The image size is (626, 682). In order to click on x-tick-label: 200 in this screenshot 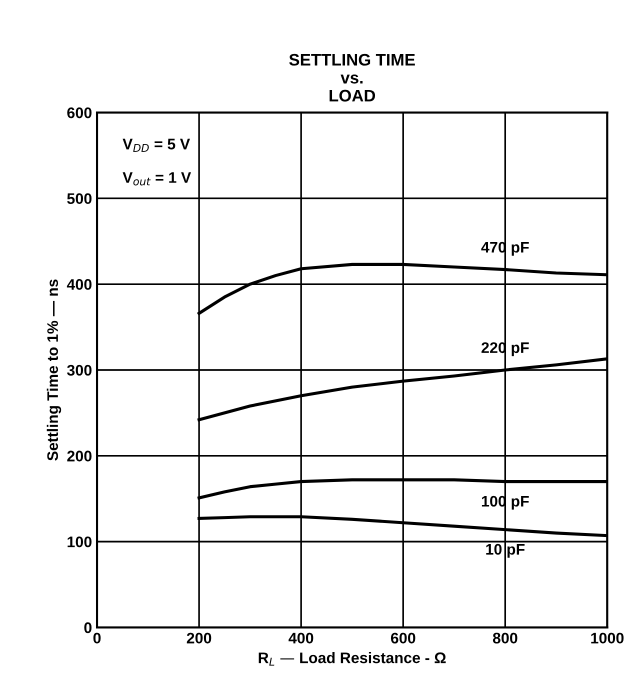, I will do `click(199, 638)`.